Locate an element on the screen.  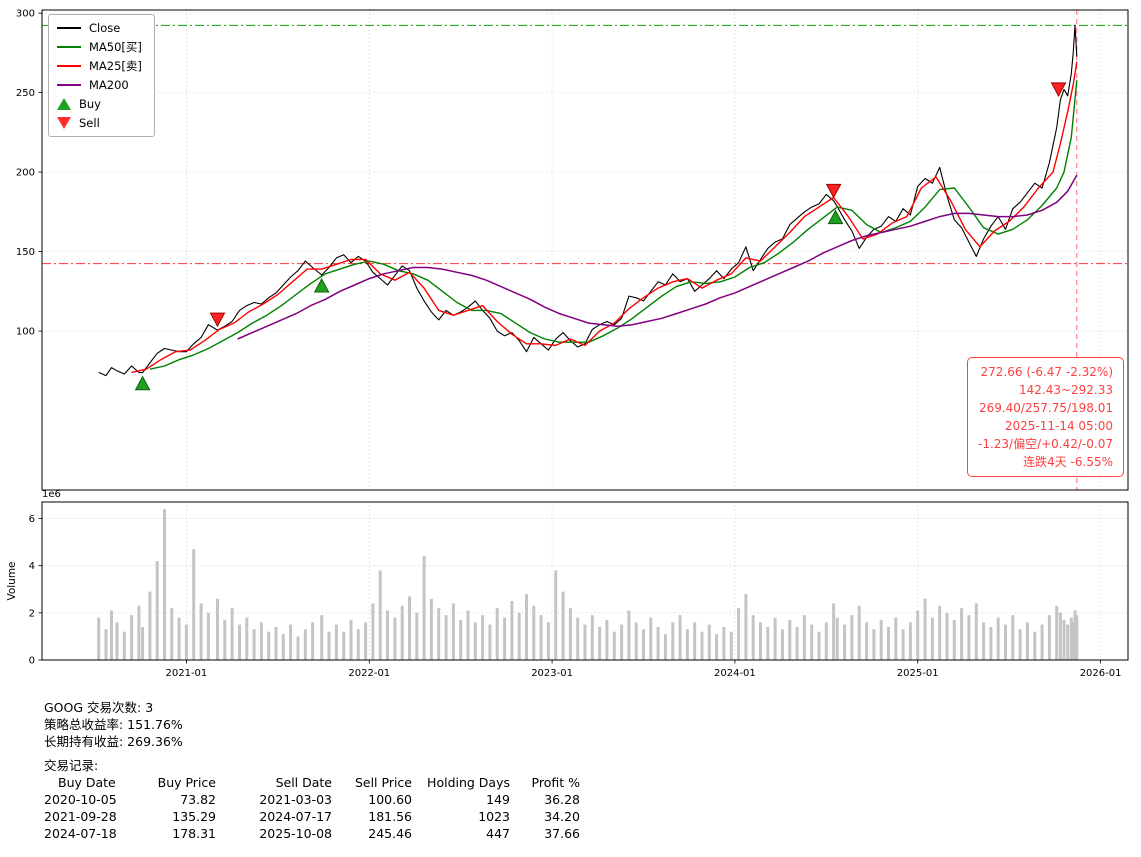
cell-sell-price: 245.46 is located at coordinates (390, 833).